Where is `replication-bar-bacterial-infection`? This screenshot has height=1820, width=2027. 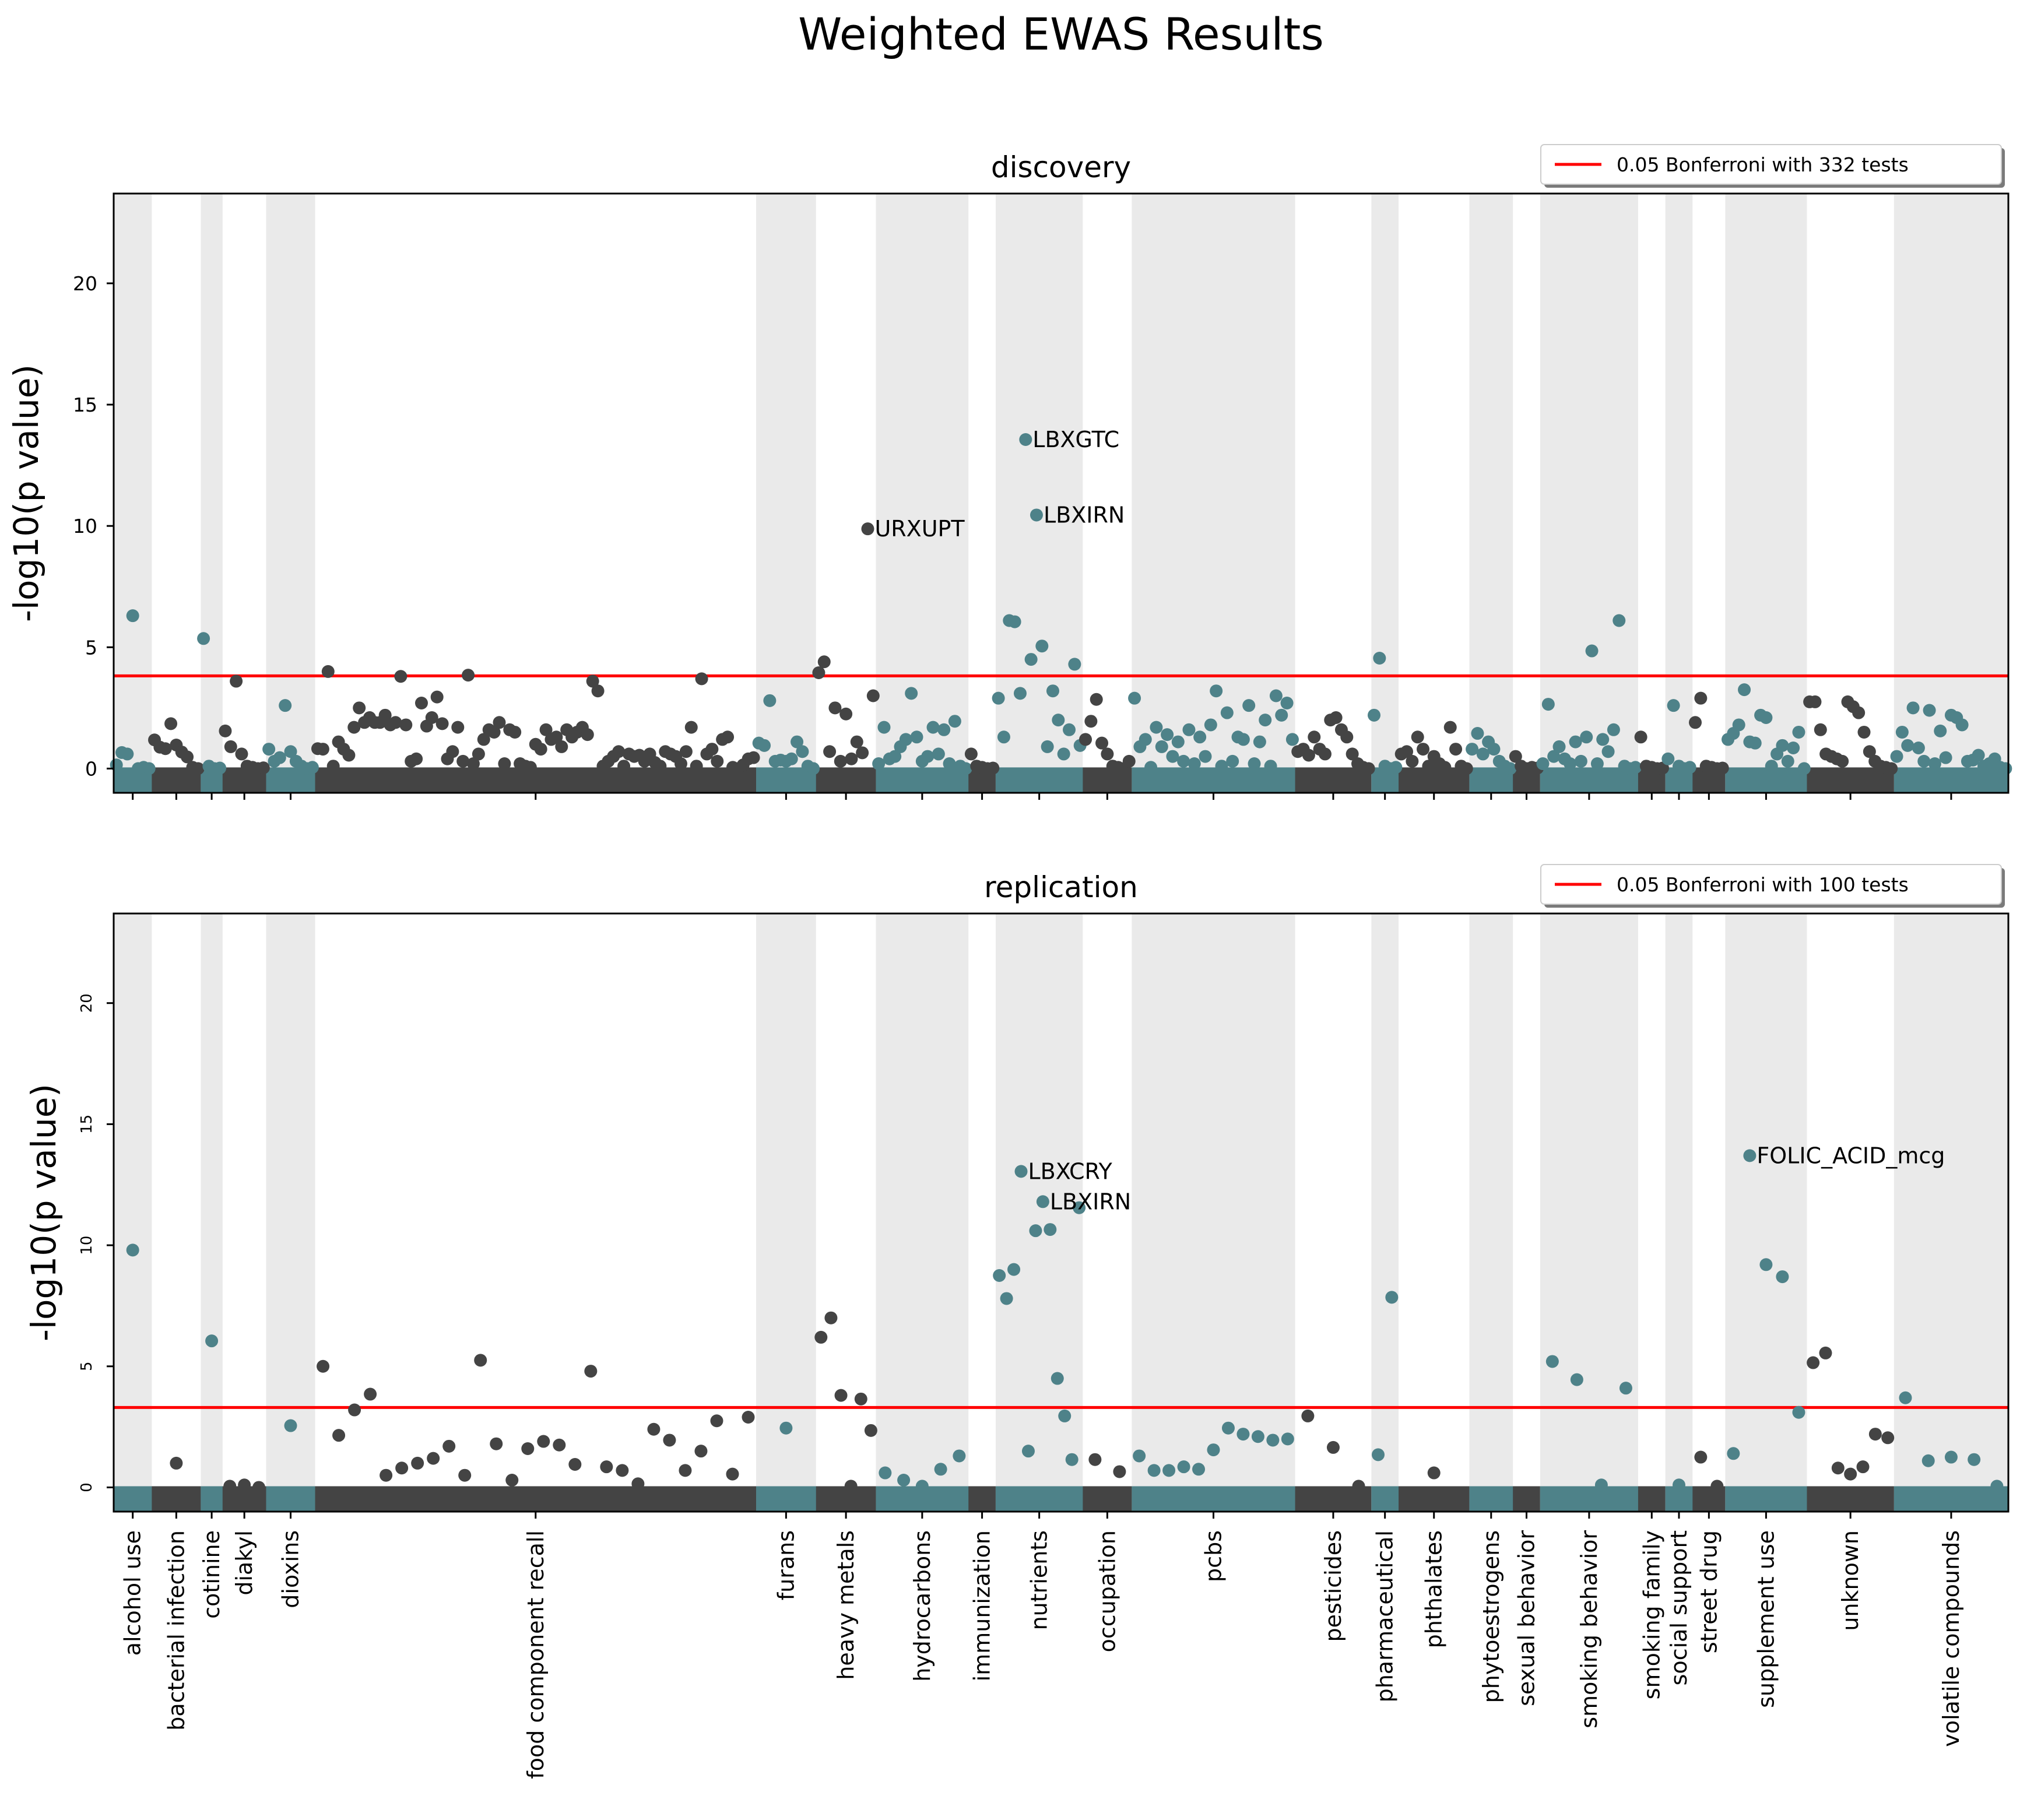 replication-bar-bacterial-infection is located at coordinates (176, 1499).